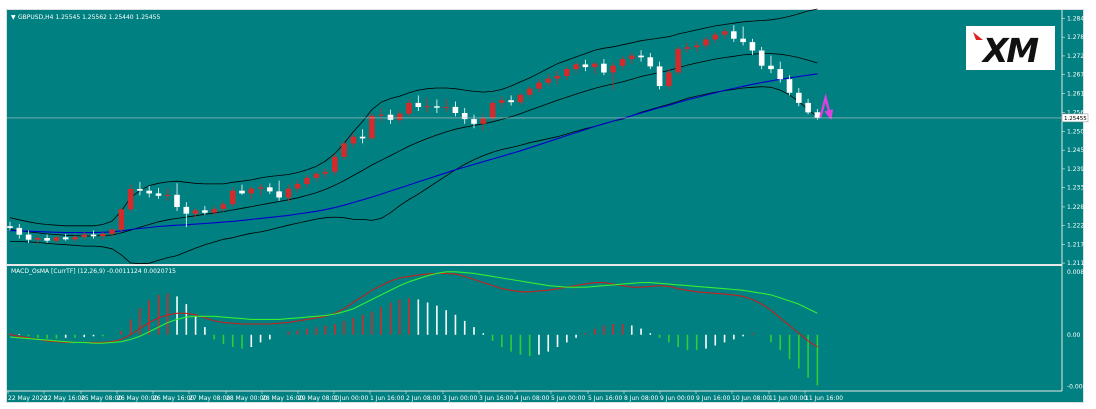  What do you see at coordinates (713, 398) in the screenshot?
I see `time-tick-label: 9 Jun 16:00` at bounding box center [713, 398].